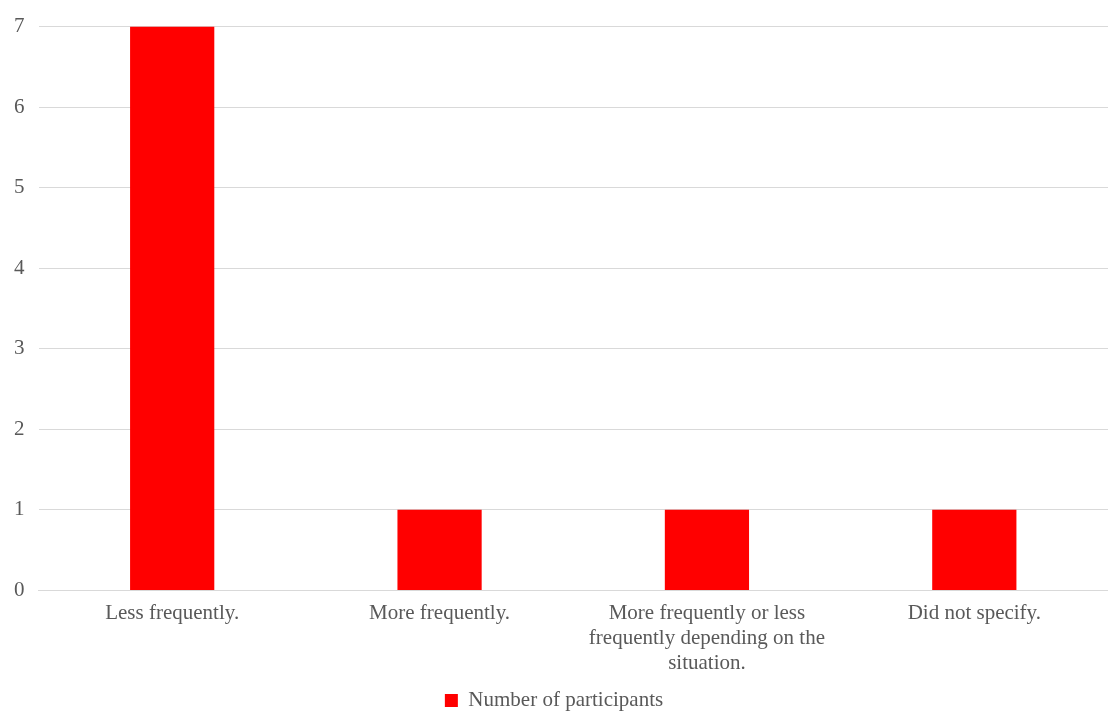 This screenshot has height=727, width=1108. What do you see at coordinates (19, 266) in the screenshot?
I see `y-tick-label: 4` at bounding box center [19, 266].